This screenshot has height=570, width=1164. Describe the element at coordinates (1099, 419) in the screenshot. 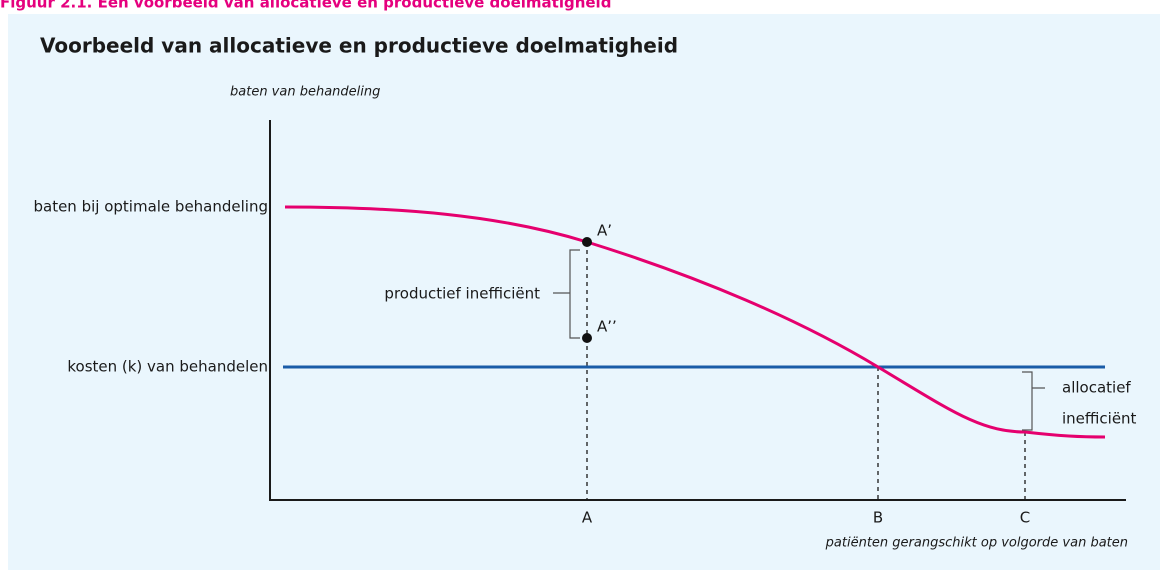

I see `annotation: inefficiënt` at that location.